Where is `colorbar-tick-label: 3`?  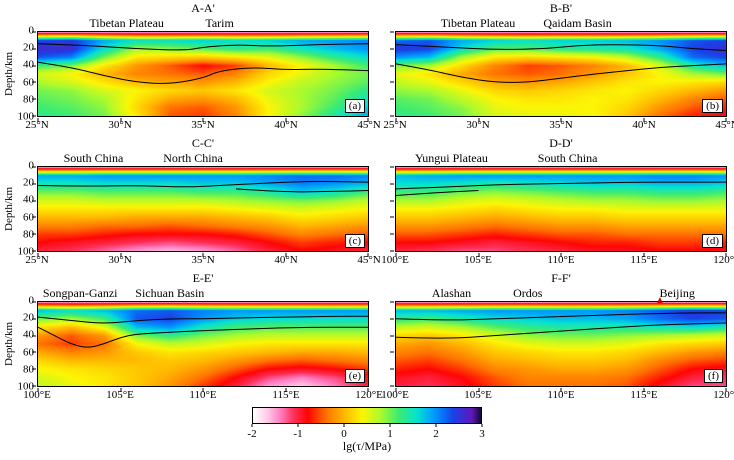
colorbar-tick-label: 3 is located at coordinates (482, 434).